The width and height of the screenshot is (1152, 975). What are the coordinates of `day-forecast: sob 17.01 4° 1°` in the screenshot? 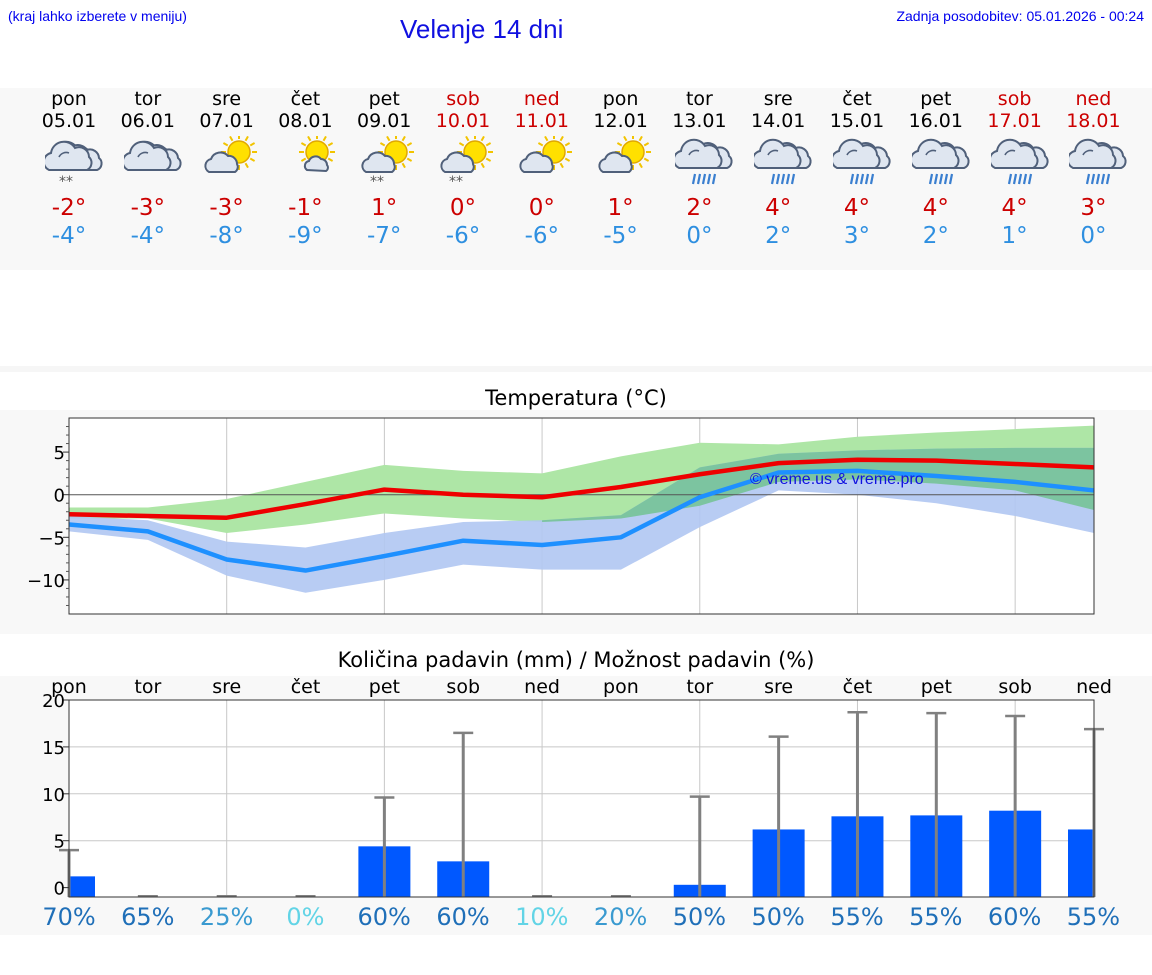 It's located at (1015, 169).